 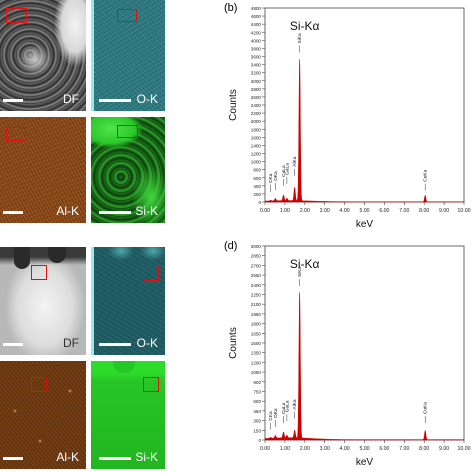 I want to click on c1-ytick-label: 2250, so click(x=256, y=295).